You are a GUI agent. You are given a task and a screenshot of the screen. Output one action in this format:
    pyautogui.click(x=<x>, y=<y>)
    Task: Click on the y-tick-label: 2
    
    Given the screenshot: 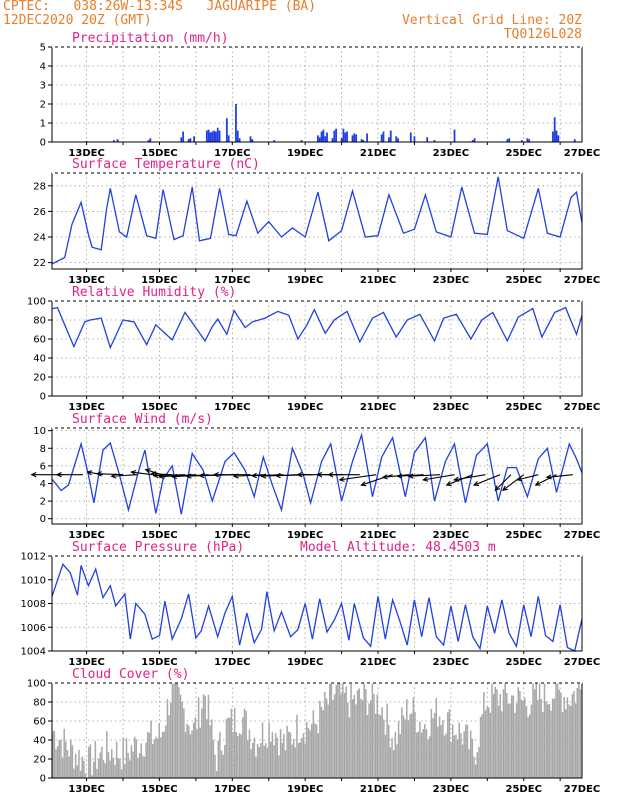 What is the action you would take?
    pyautogui.click(x=43, y=105)
    